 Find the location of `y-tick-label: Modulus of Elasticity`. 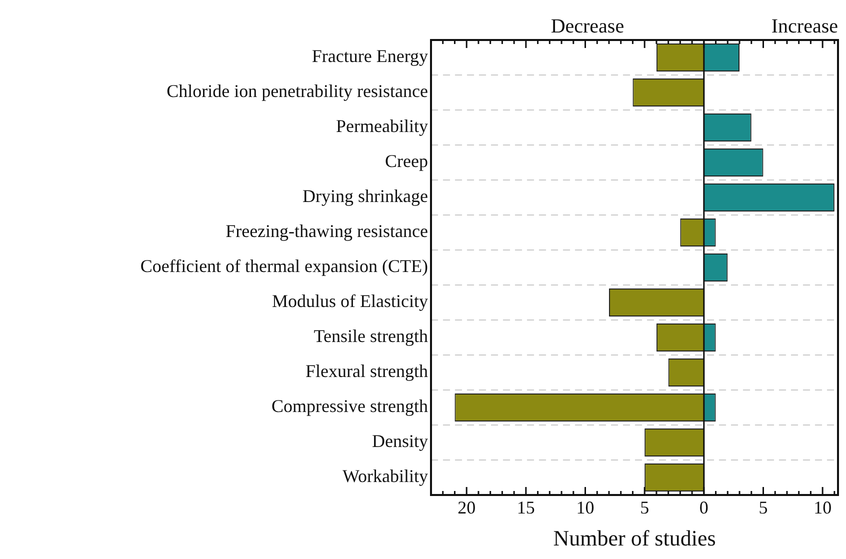

y-tick-label: Modulus of Elasticity is located at coordinates (350, 301).